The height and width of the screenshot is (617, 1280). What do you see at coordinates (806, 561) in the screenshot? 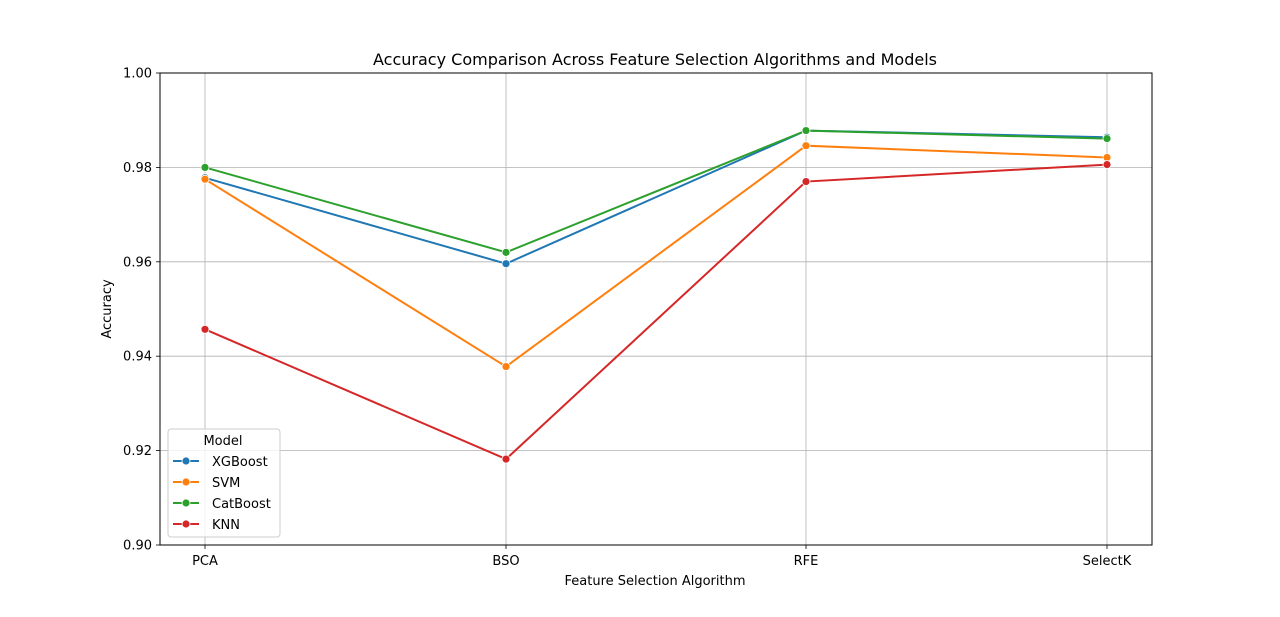
I see `x-tick-label: RFE` at bounding box center [806, 561].